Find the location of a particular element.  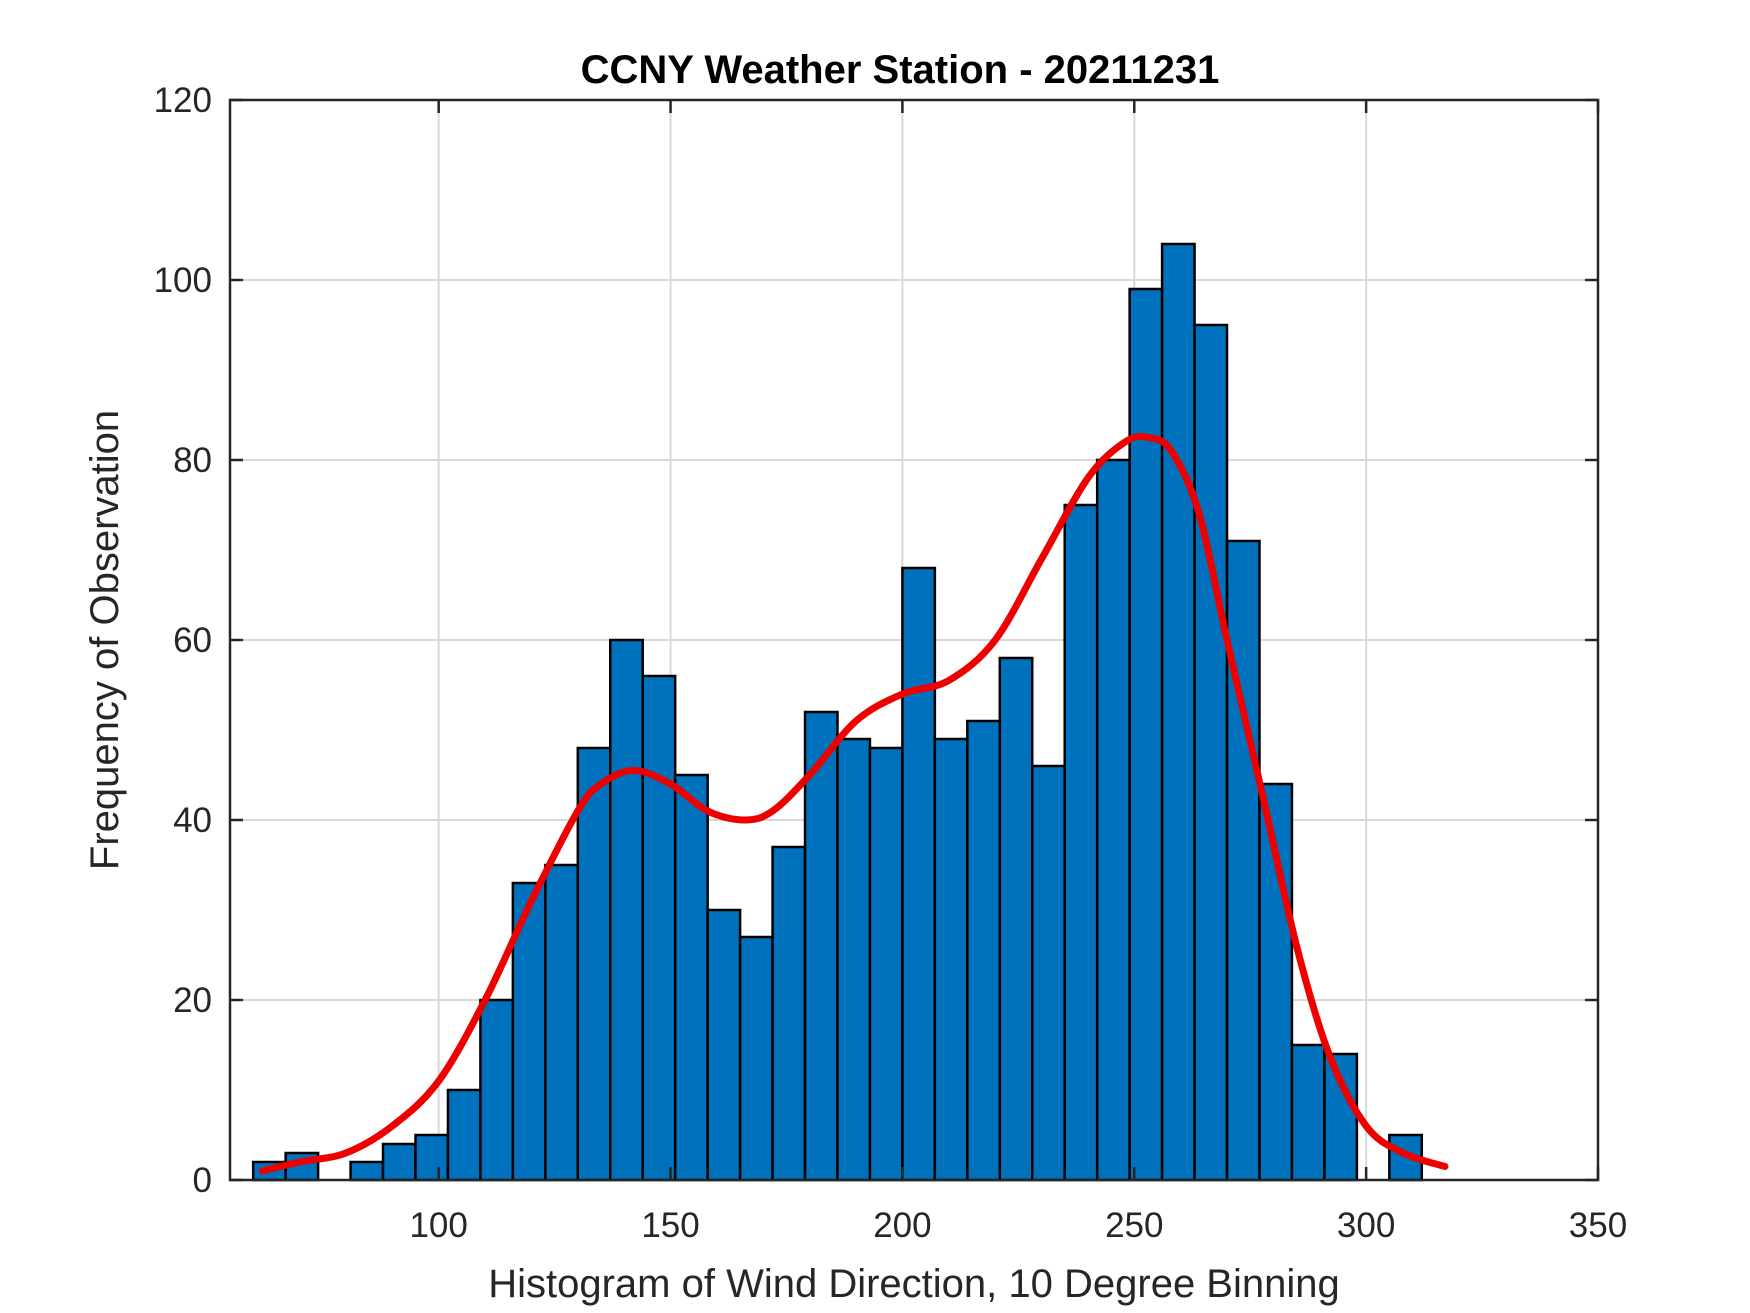

y-tick-label: 20 is located at coordinates (192, 1000).